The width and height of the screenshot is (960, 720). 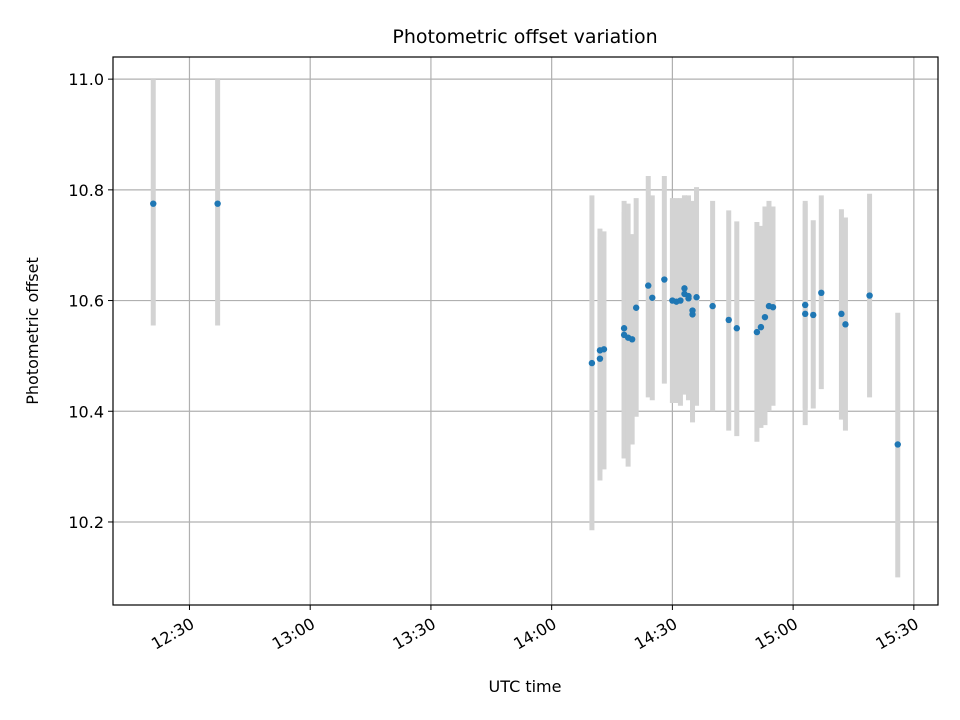 What do you see at coordinates (524, 37) in the screenshot?
I see `chart-title: Photometric offset variation` at bounding box center [524, 37].